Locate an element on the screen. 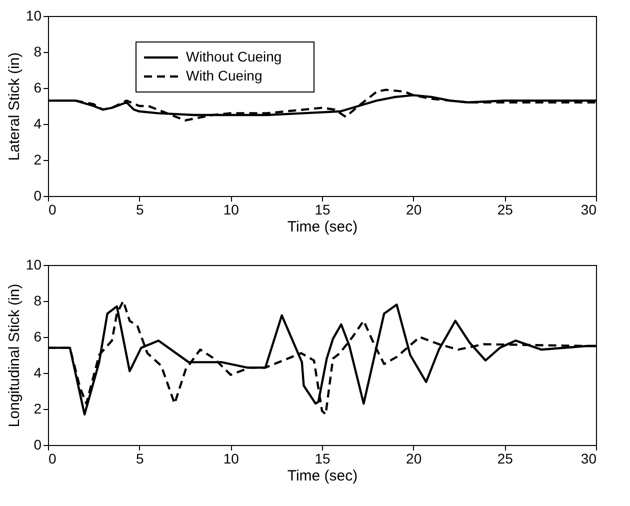  legend-label: With Cueing is located at coordinates (224, 76).